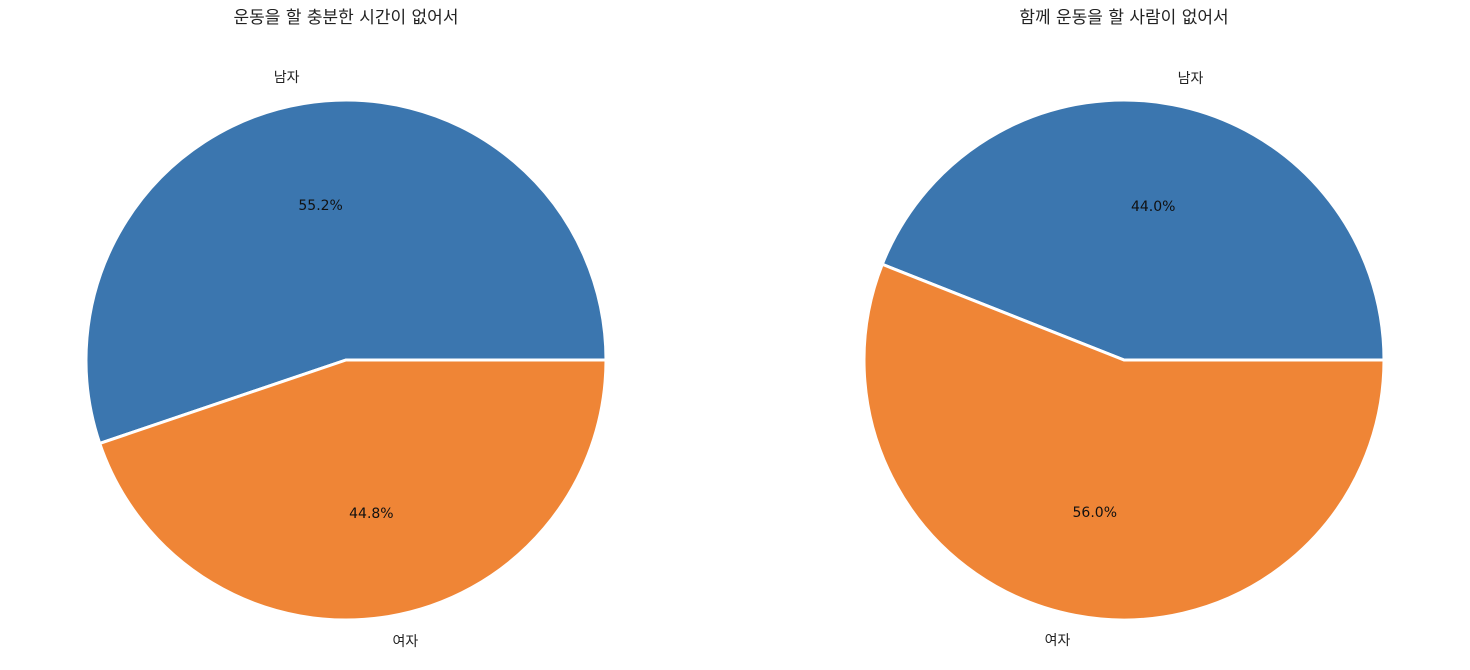  Describe the element at coordinates (353, 490) in the screenshot. I see `pie-slice-female` at that location.